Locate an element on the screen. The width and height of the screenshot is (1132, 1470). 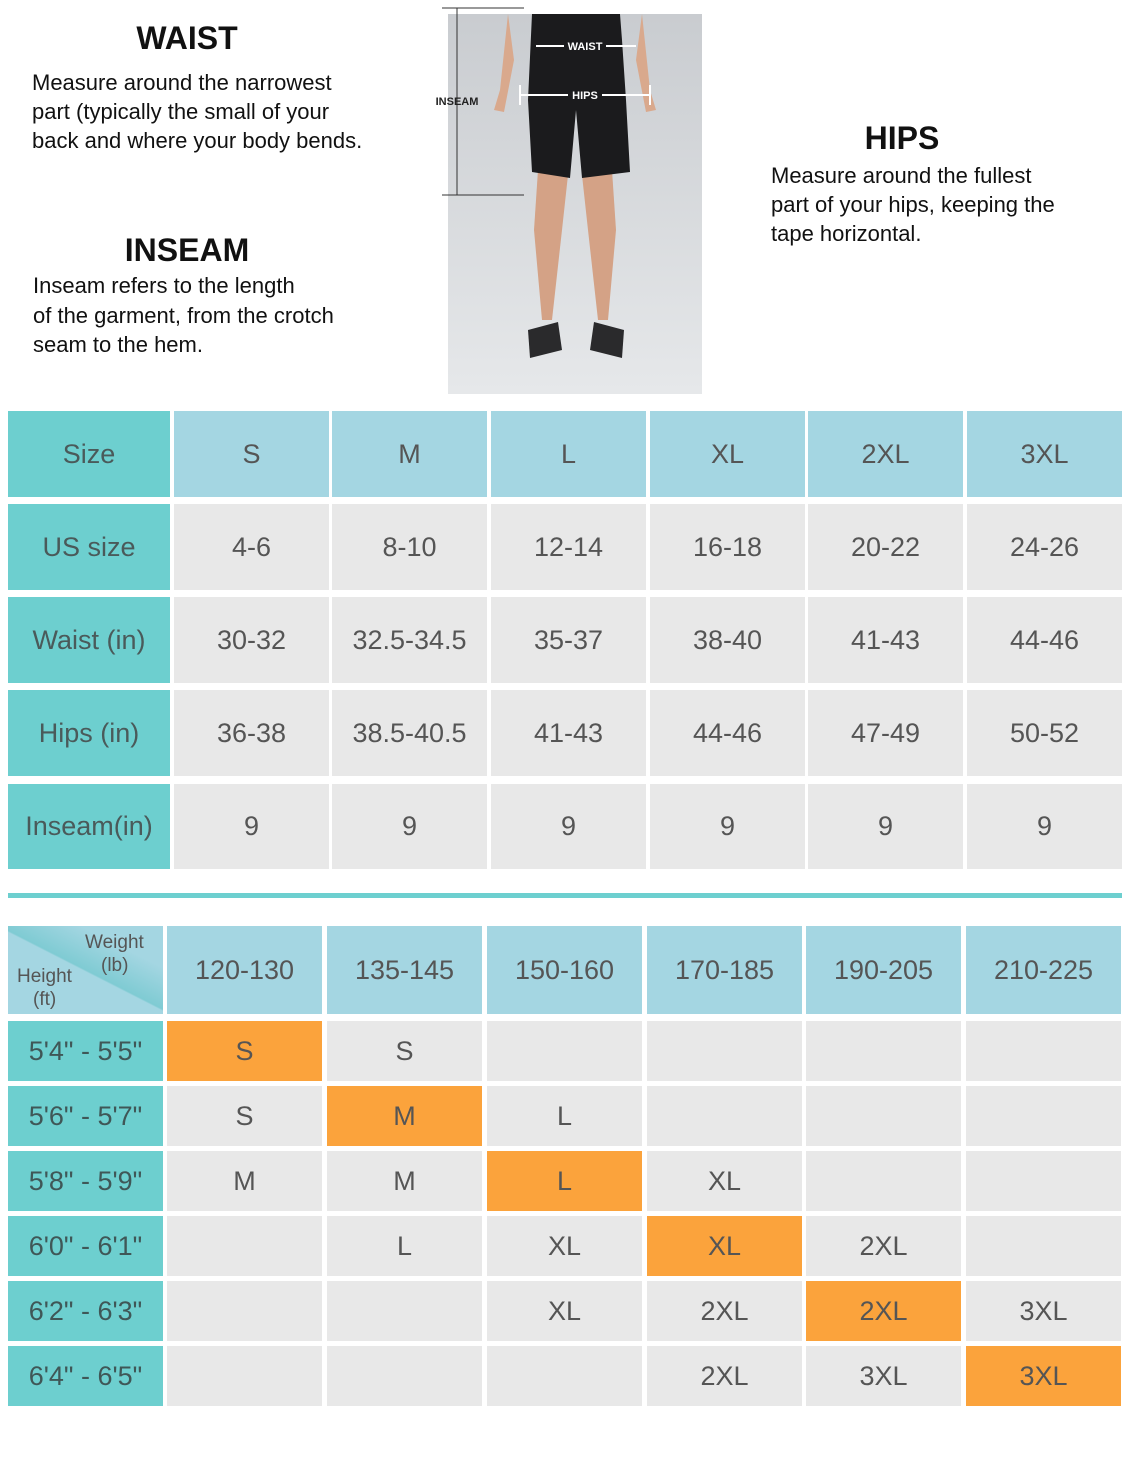
figure-hips-label: HIPS is located at coordinates (585, 96).